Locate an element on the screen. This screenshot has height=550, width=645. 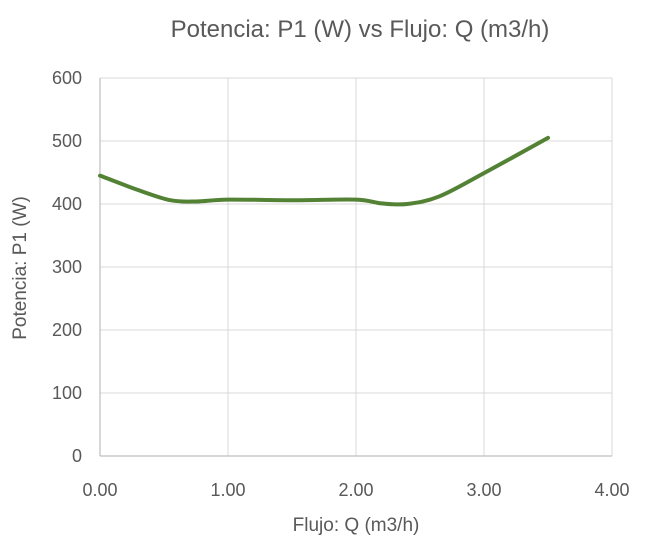
data-series-line is located at coordinates (324, 171).